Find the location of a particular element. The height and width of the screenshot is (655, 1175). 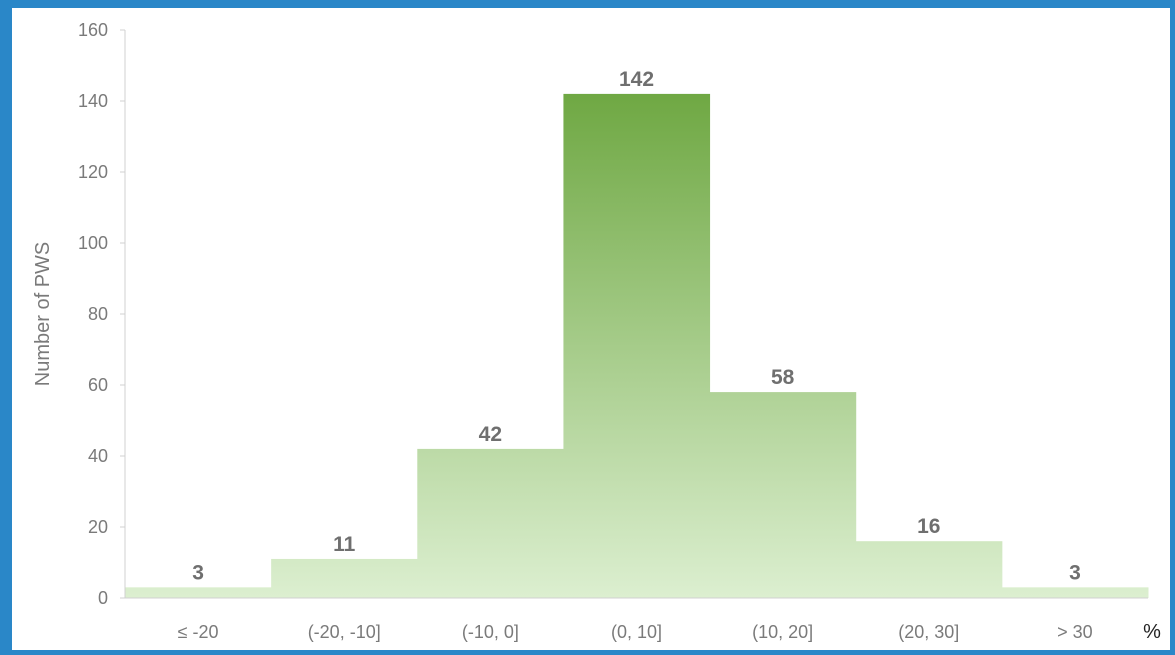

x-tick-label: (-20, -10] is located at coordinates (344, 632).